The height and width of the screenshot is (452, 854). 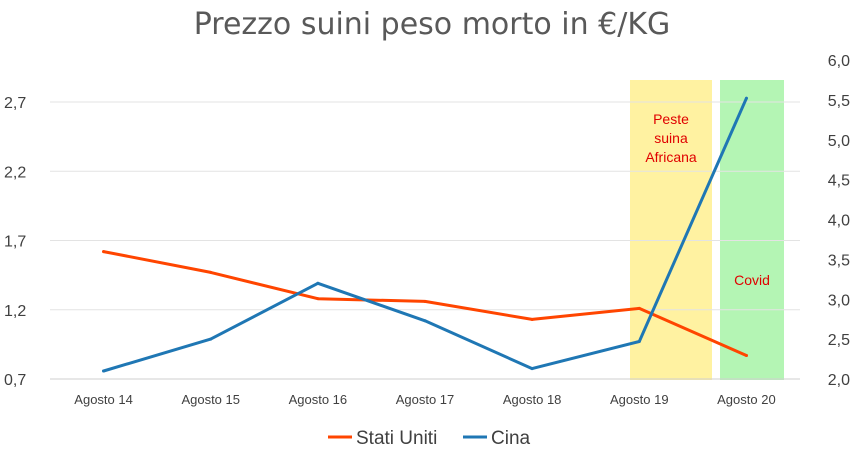 I want to click on y-left-tick-0: 0,7, so click(x=15, y=380).